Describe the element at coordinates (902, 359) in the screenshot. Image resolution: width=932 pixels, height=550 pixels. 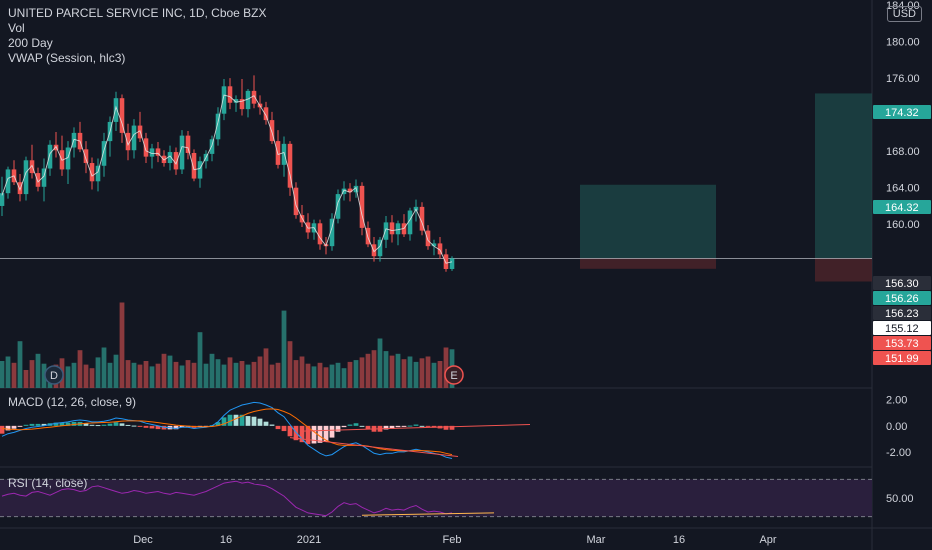
I see `price-label: 151.99` at that location.